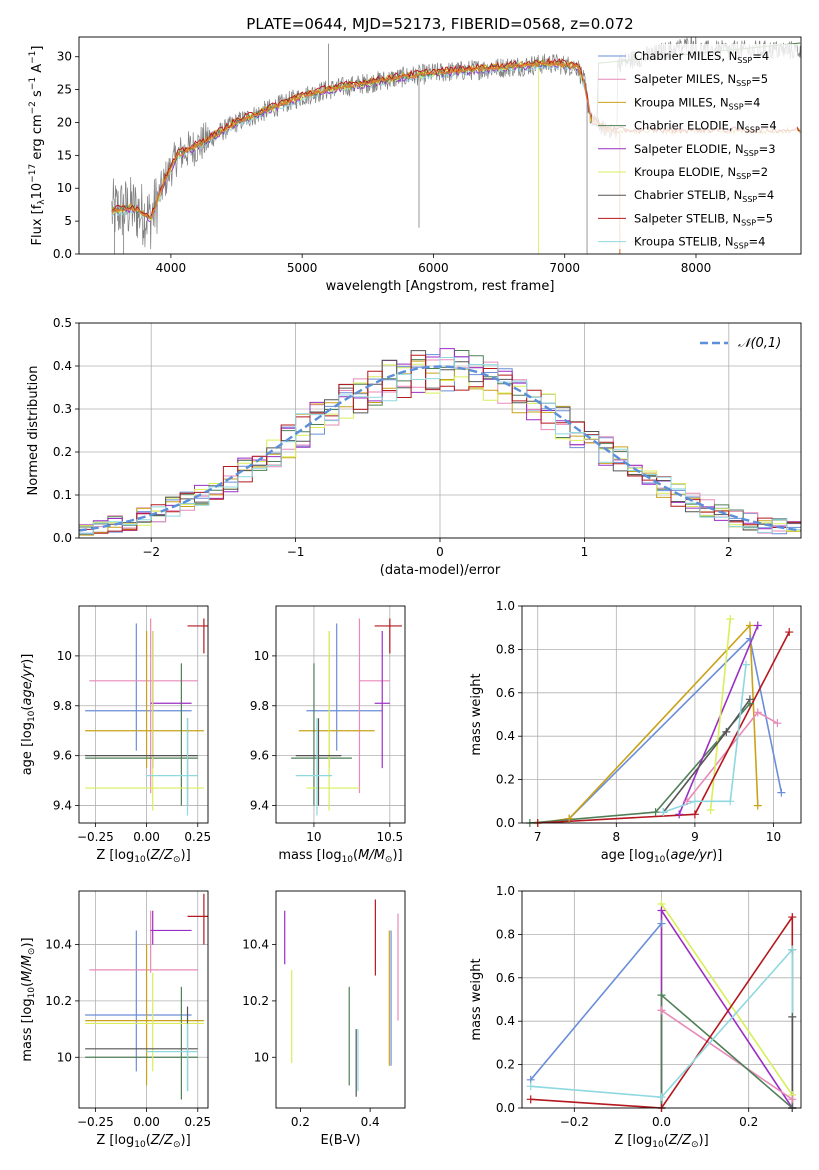 This screenshot has height=1170, width=819. I want to click on legend-entry-tail: =2, so click(759, 172).